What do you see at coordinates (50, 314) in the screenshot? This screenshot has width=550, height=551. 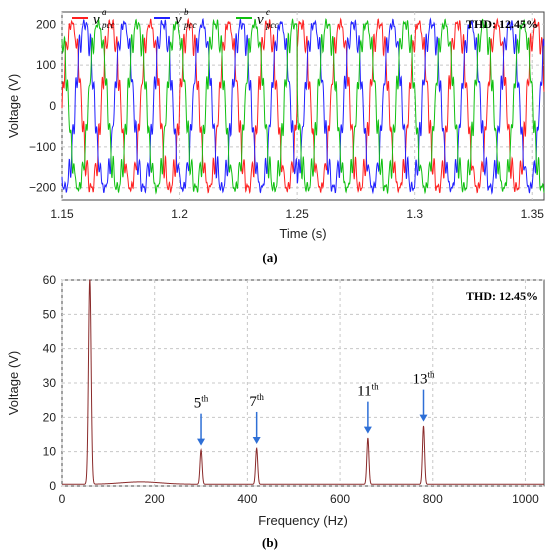 I see `spectrum-y-tick-label: 50` at bounding box center [50, 314].